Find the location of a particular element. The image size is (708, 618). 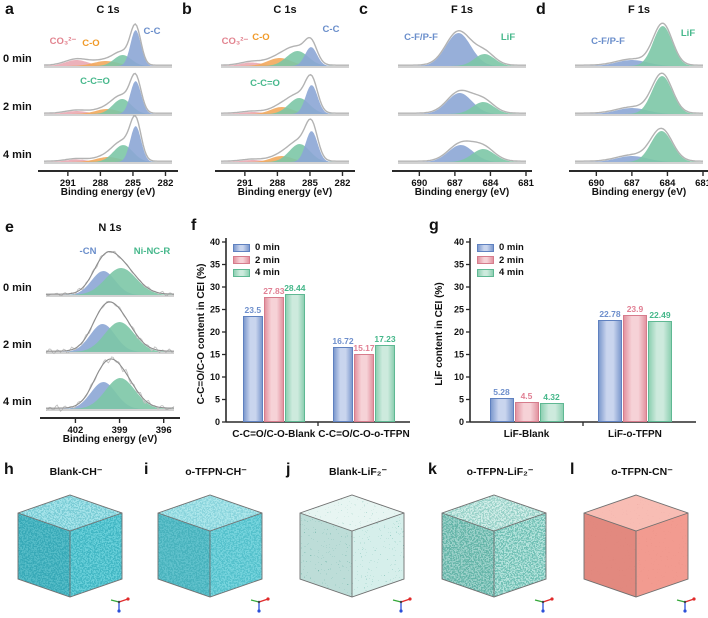

panel-letter: a is located at coordinates (9, 9).